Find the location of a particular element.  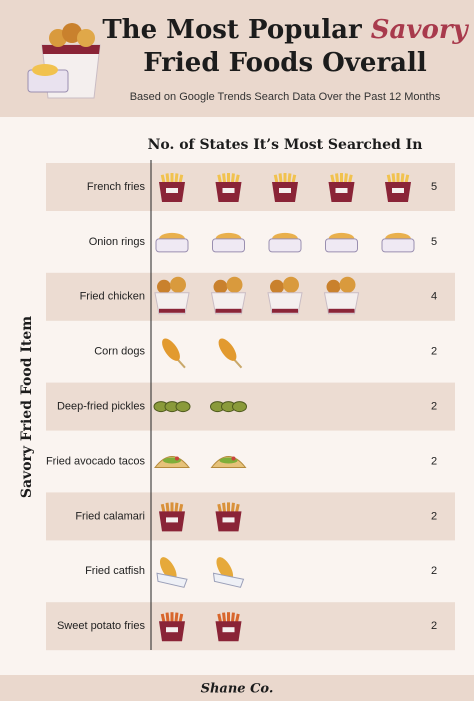

chart-title: The Most Popular Savory is located at coordinates (285, 30).